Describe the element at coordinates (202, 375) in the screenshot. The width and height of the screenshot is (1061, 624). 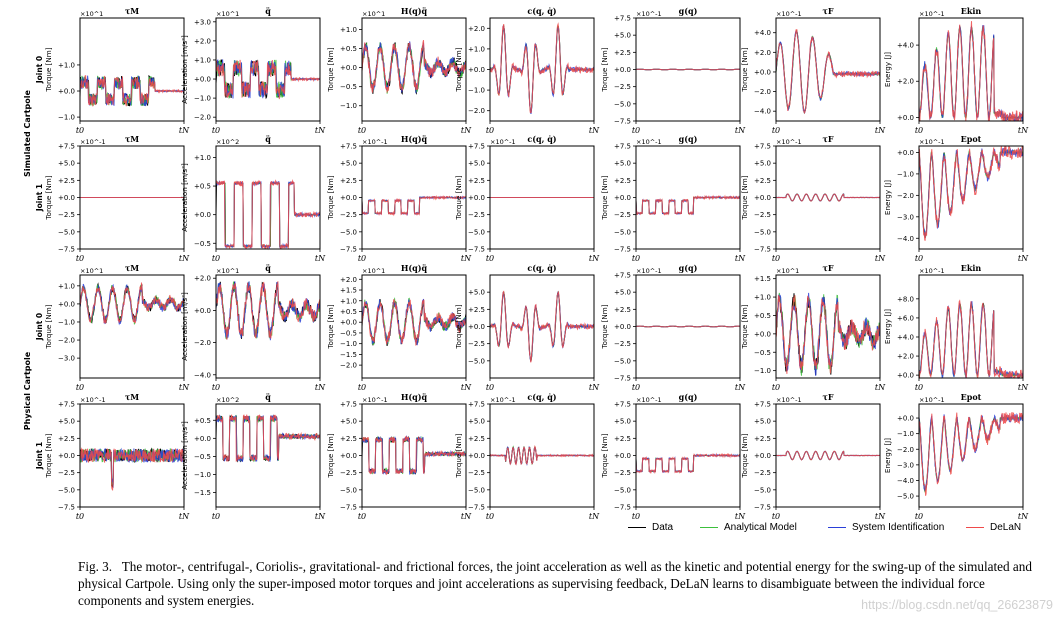
I see `y-tick-label: −4.0` at that location.